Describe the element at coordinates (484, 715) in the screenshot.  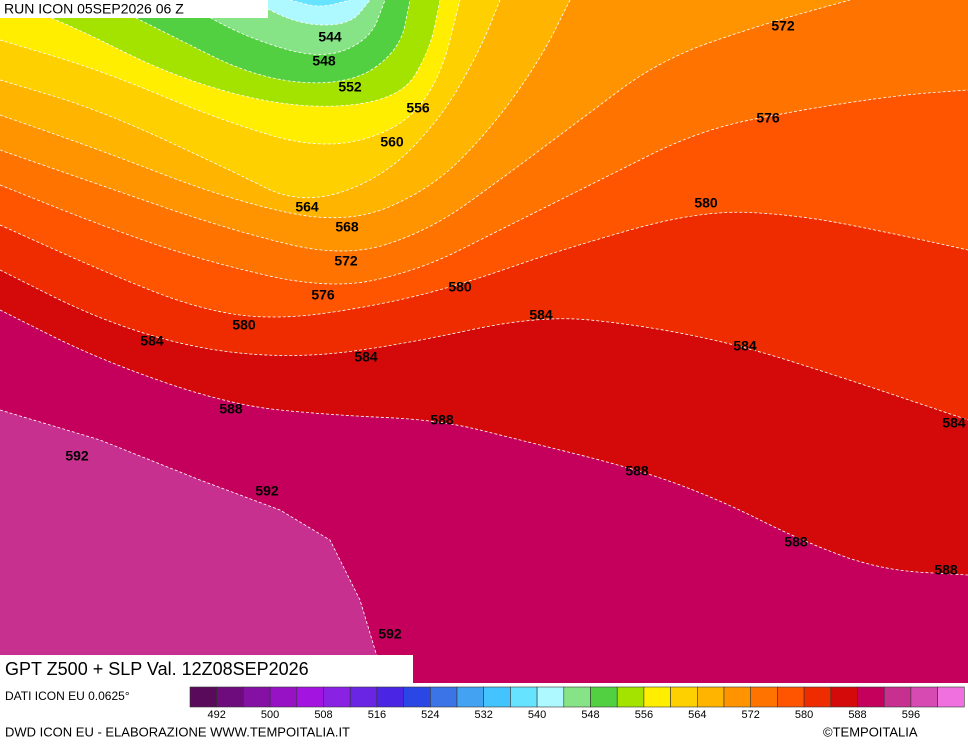
I see `colorbar-label: 532` at that location.